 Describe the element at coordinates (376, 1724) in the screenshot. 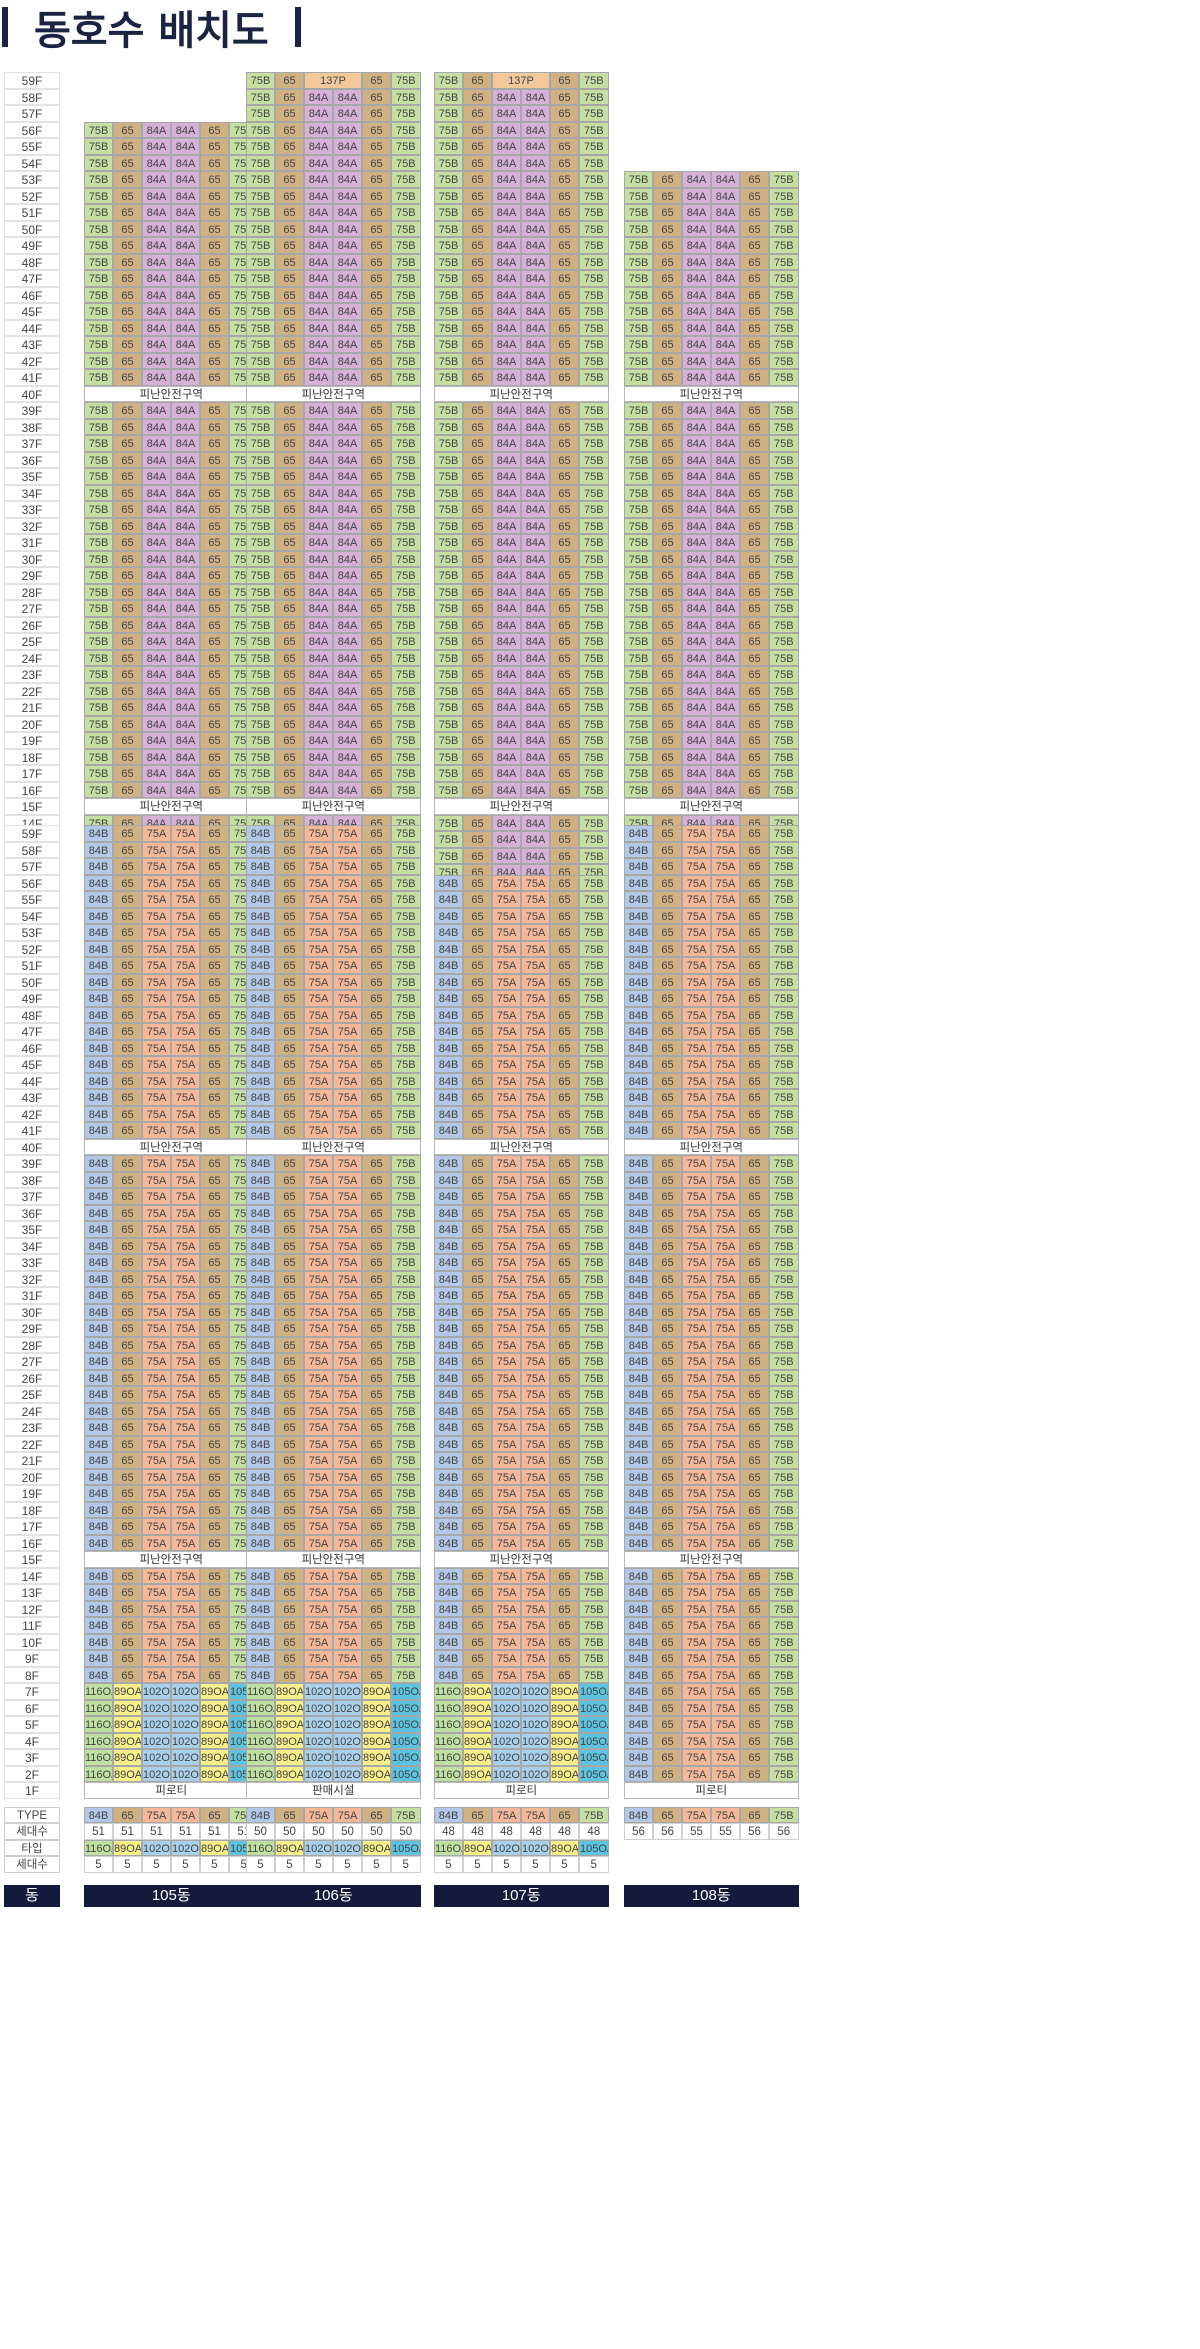

I see `unit-cell: 89OA` at that location.